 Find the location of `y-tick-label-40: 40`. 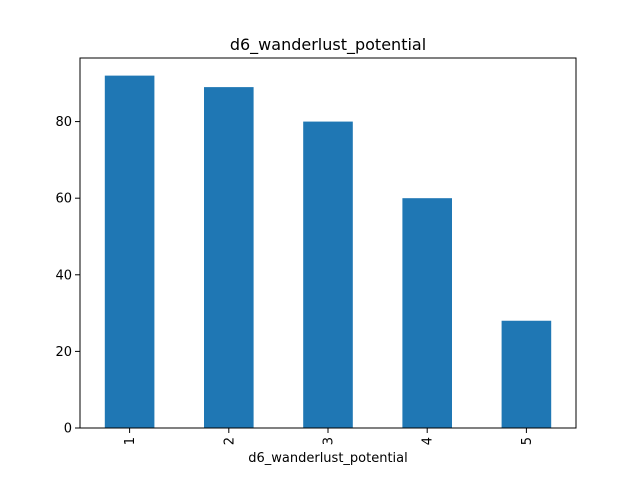

y-tick-label-40: 40 is located at coordinates (63, 275).